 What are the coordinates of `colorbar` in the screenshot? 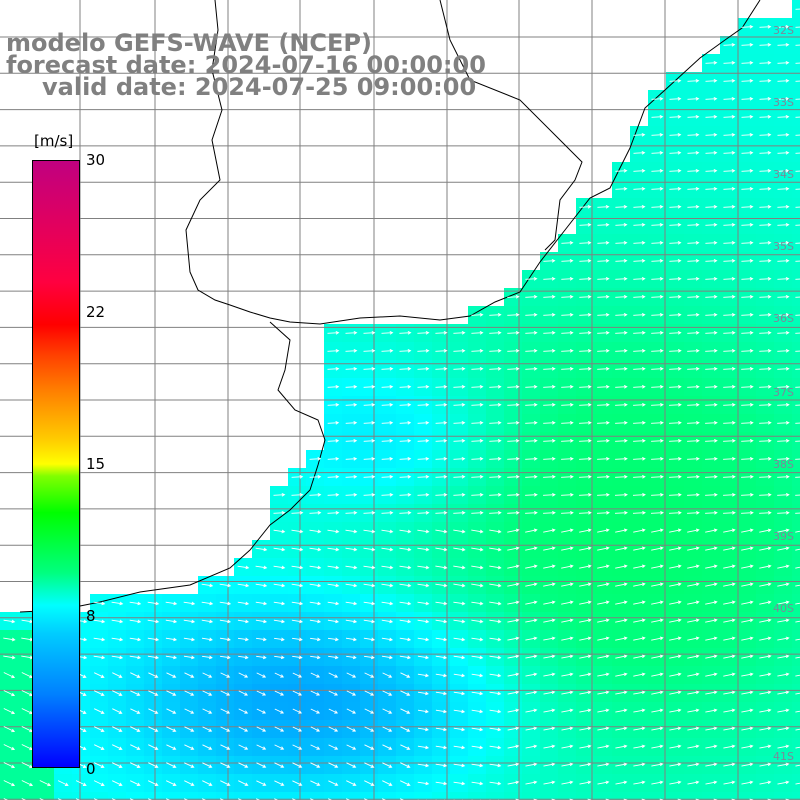 It's located at (56, 464).